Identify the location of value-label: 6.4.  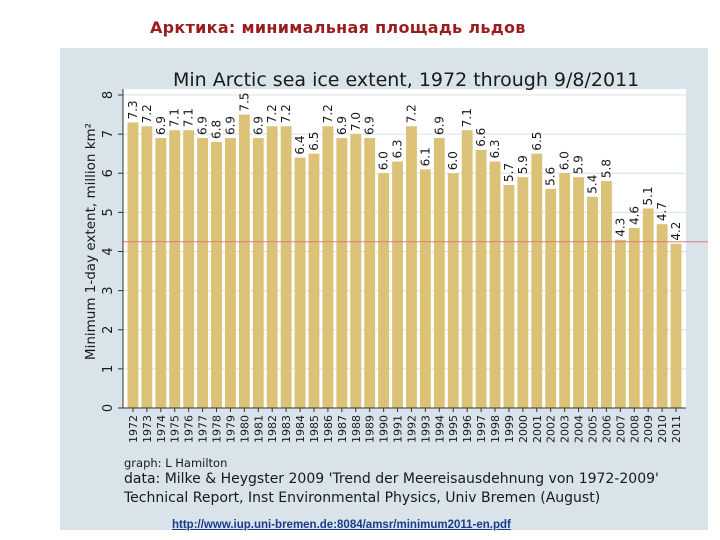
(300, 145).